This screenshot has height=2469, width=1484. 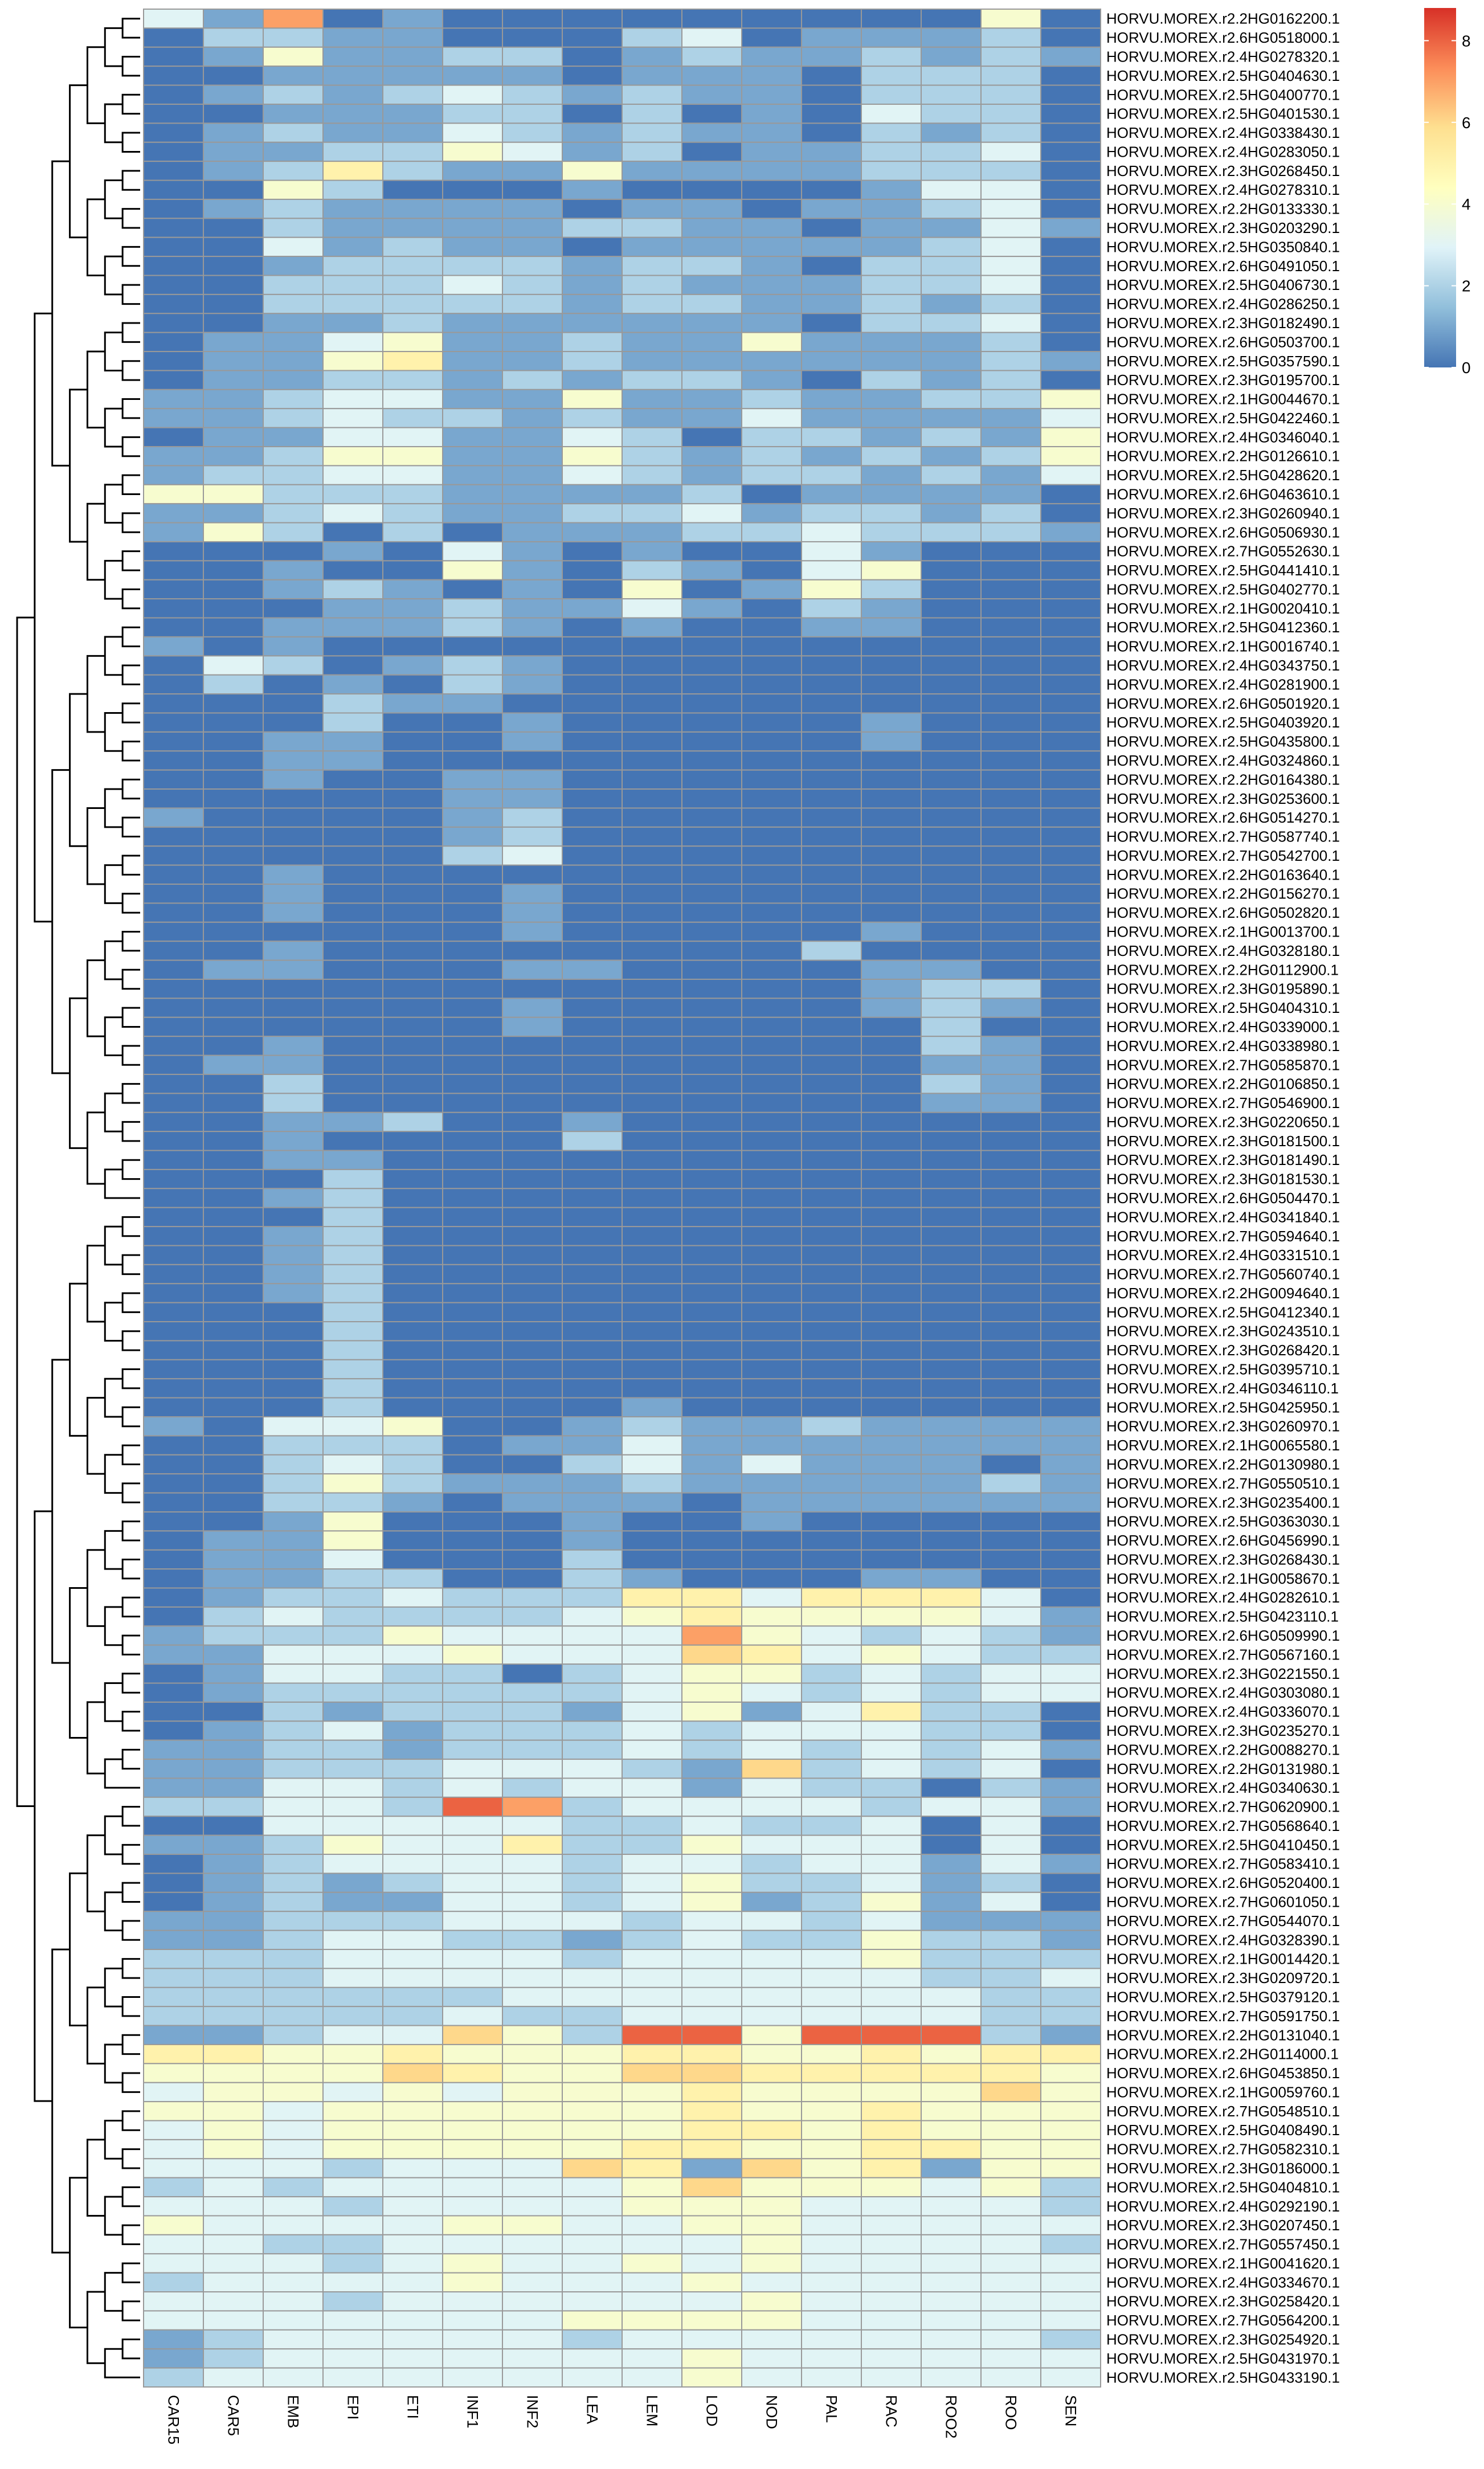 What do you see at coordinates (1223, 2378) in the screenshot?
I see `row-label: HORVU.MOREX.r2.5HG0433190.1` at bounding box center [1223, 2378].